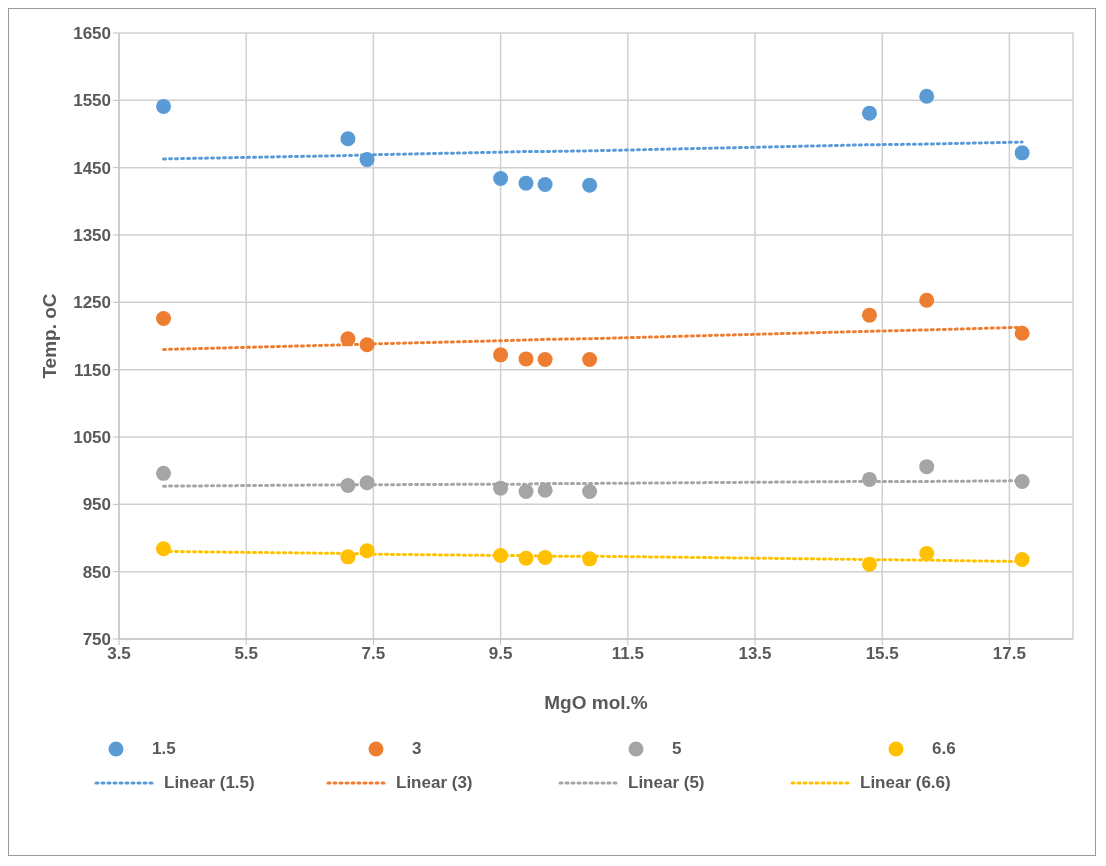 The image size is (1106, 866). Describe the element at coordinates (92, 236) in the screenshot. I see `y-tick-label: 1350` at that location.